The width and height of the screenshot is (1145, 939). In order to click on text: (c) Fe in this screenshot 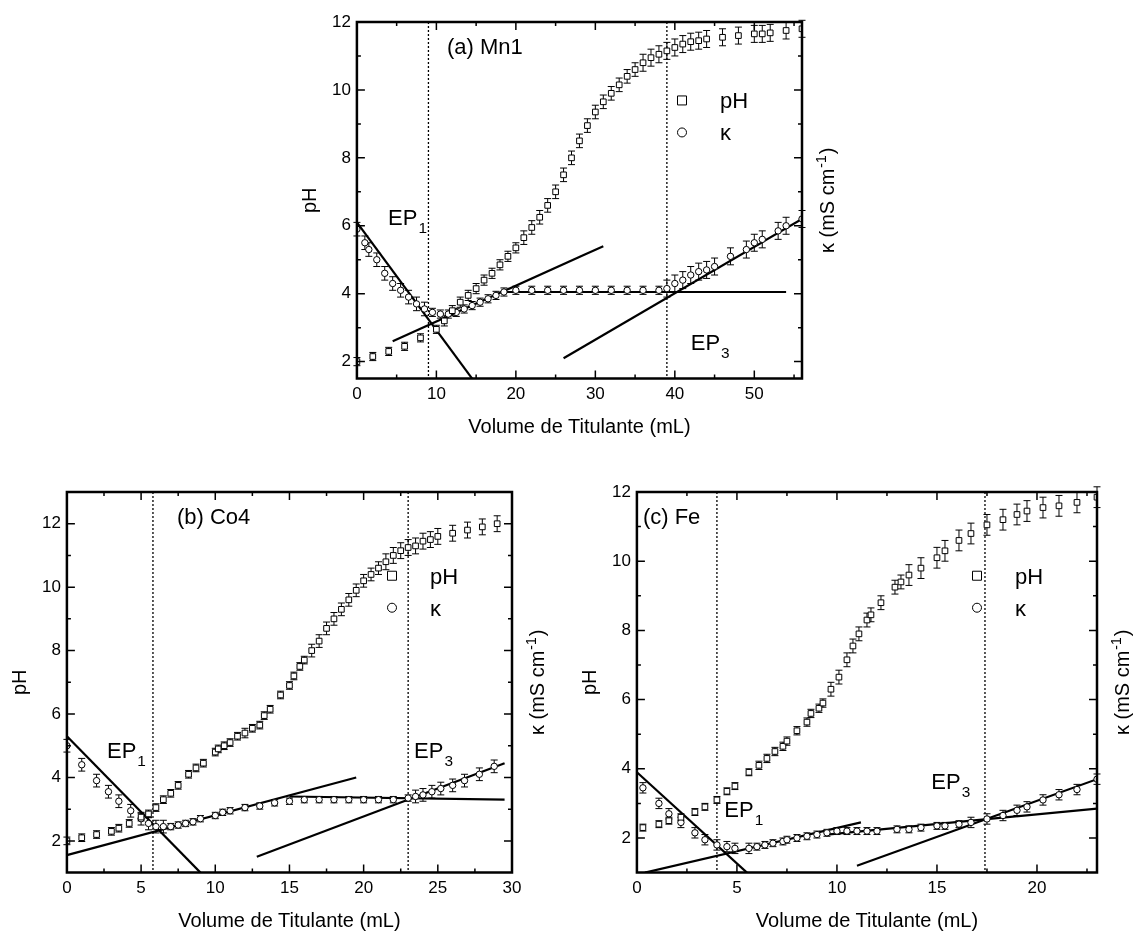, I will do `click(671, 516)`.